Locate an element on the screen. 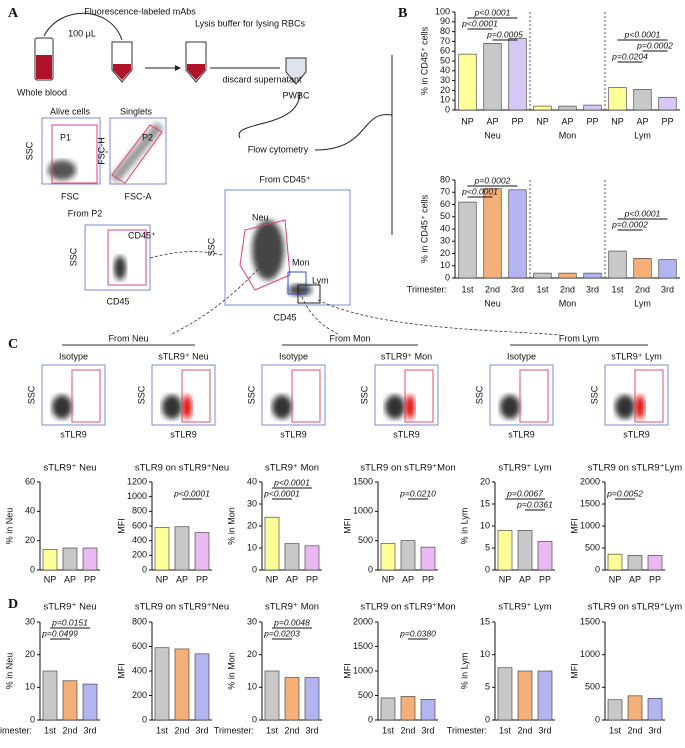  label: Lysis buffer for lysing RBCs is located at coordinates (250, 23).